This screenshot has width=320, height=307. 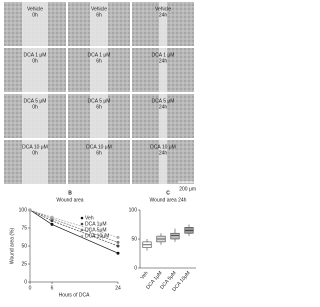 I want to click on panel-label: C, so click(x=168, y=193).